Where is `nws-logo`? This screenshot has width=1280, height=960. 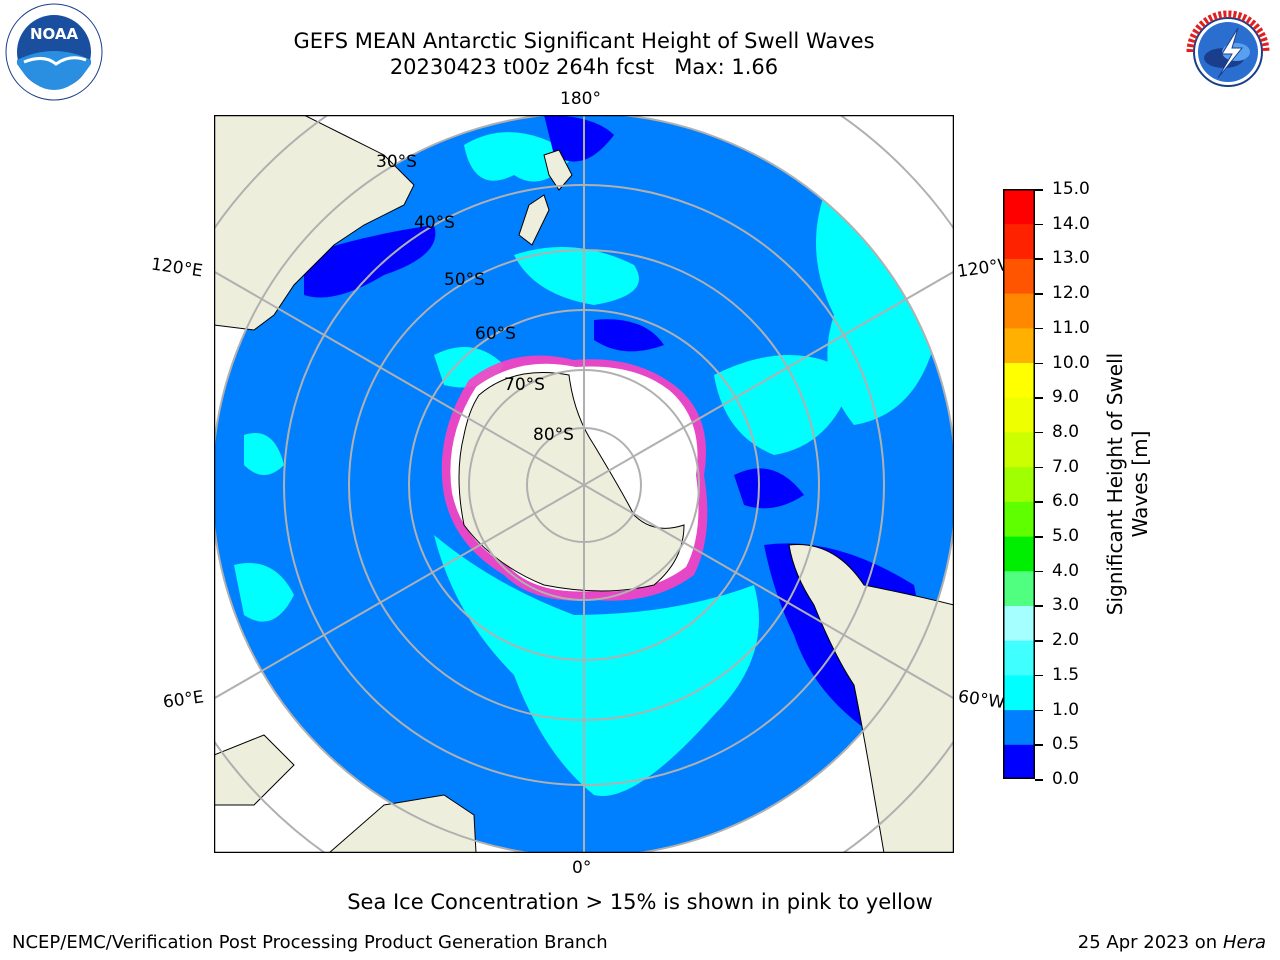
nws-logo is located at coordinates (1228, 52).